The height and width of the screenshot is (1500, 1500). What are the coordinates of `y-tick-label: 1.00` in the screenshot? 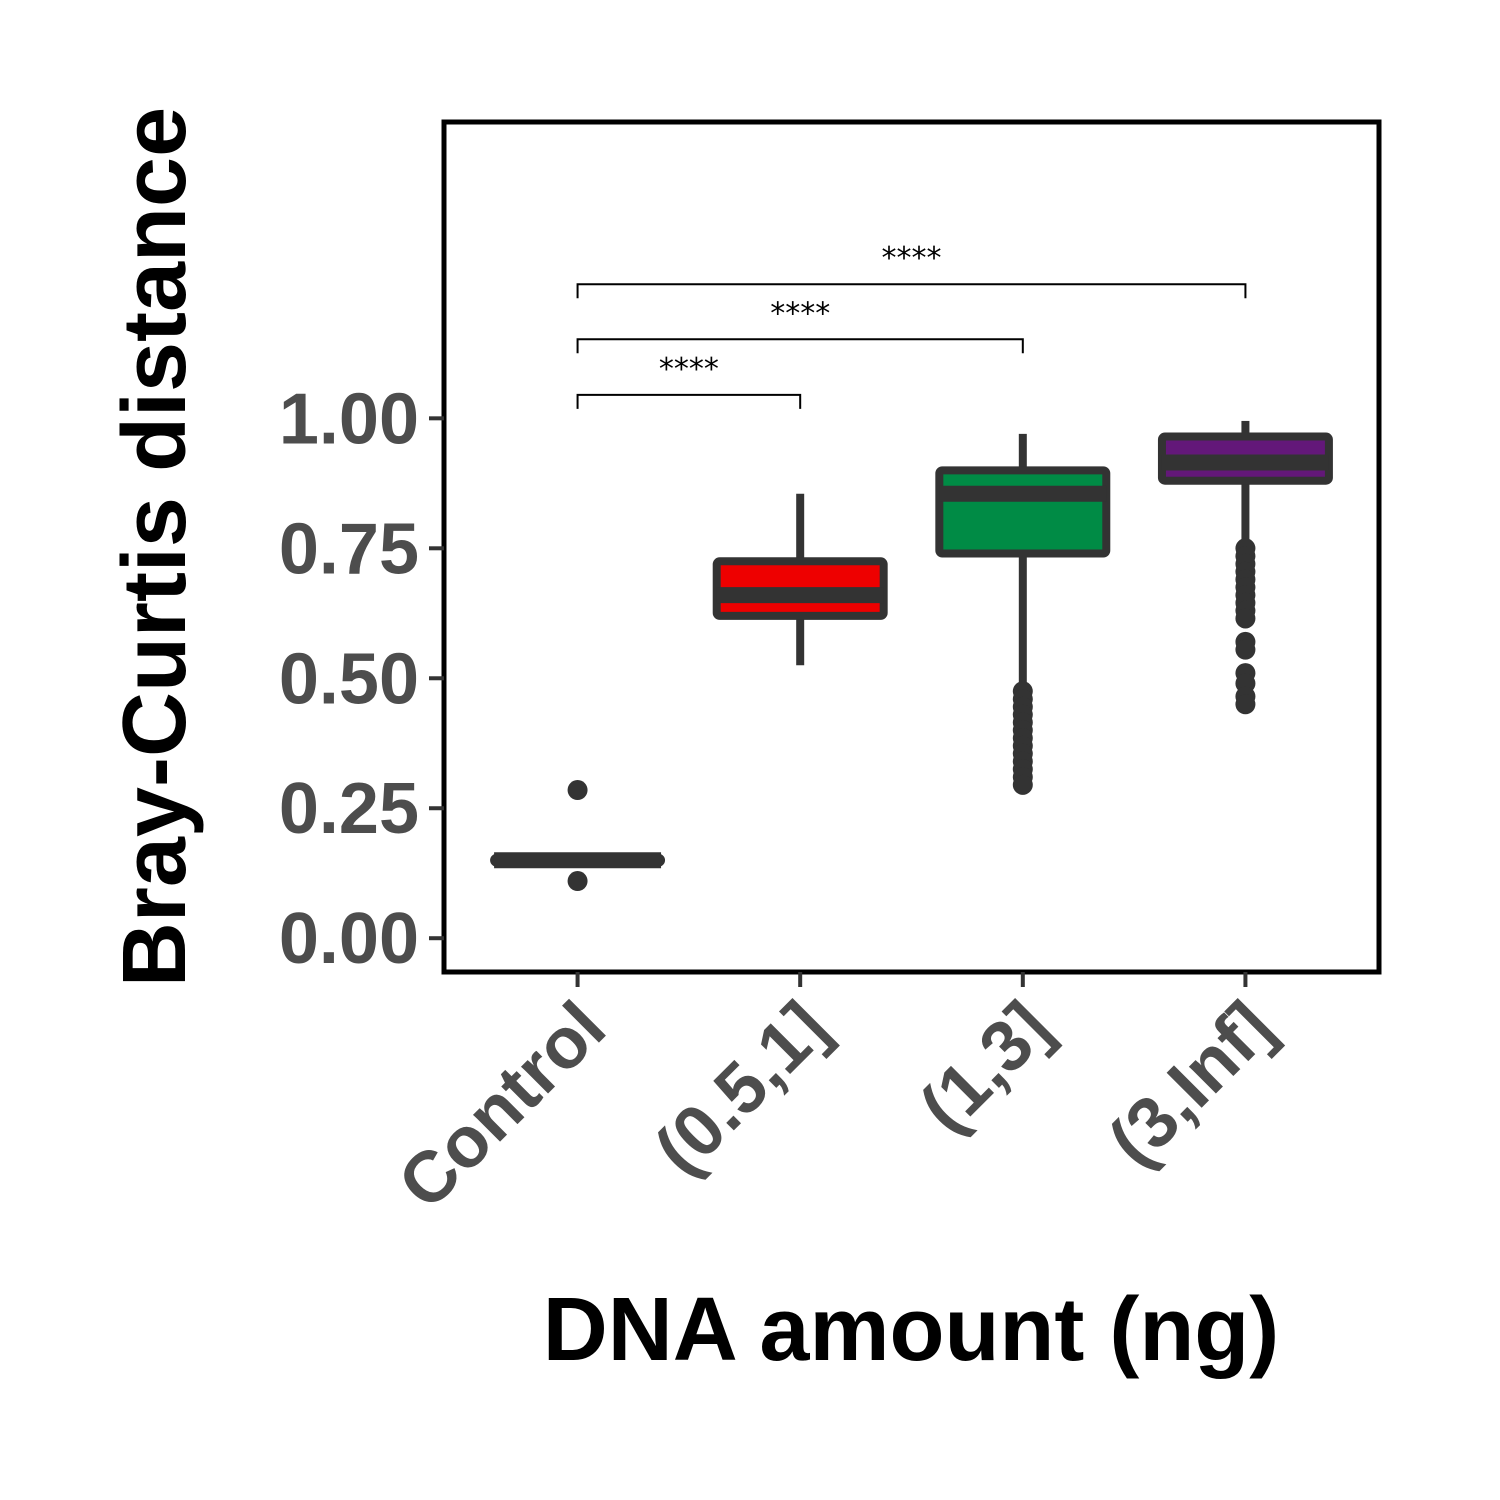 It's located at (349, 419).